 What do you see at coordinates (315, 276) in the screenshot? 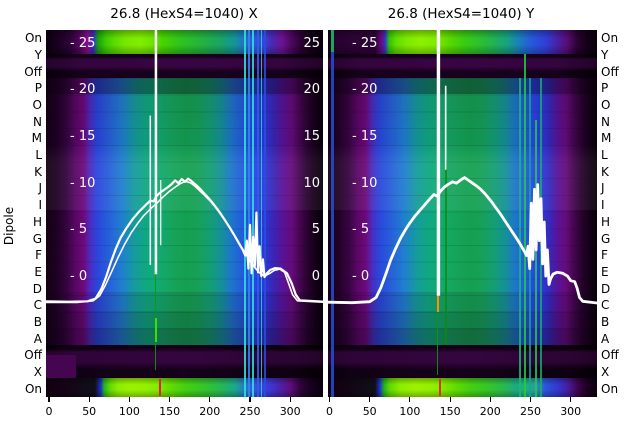
I see `y-tick-label-inner-right: 0` at bounding box center [315, 276].